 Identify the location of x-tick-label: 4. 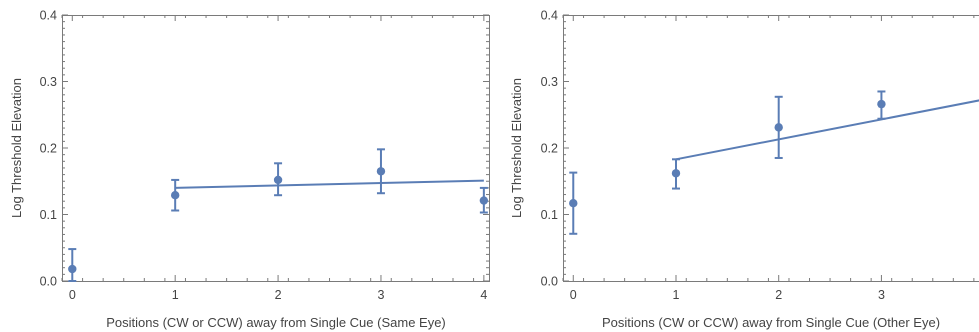
(483, 295).